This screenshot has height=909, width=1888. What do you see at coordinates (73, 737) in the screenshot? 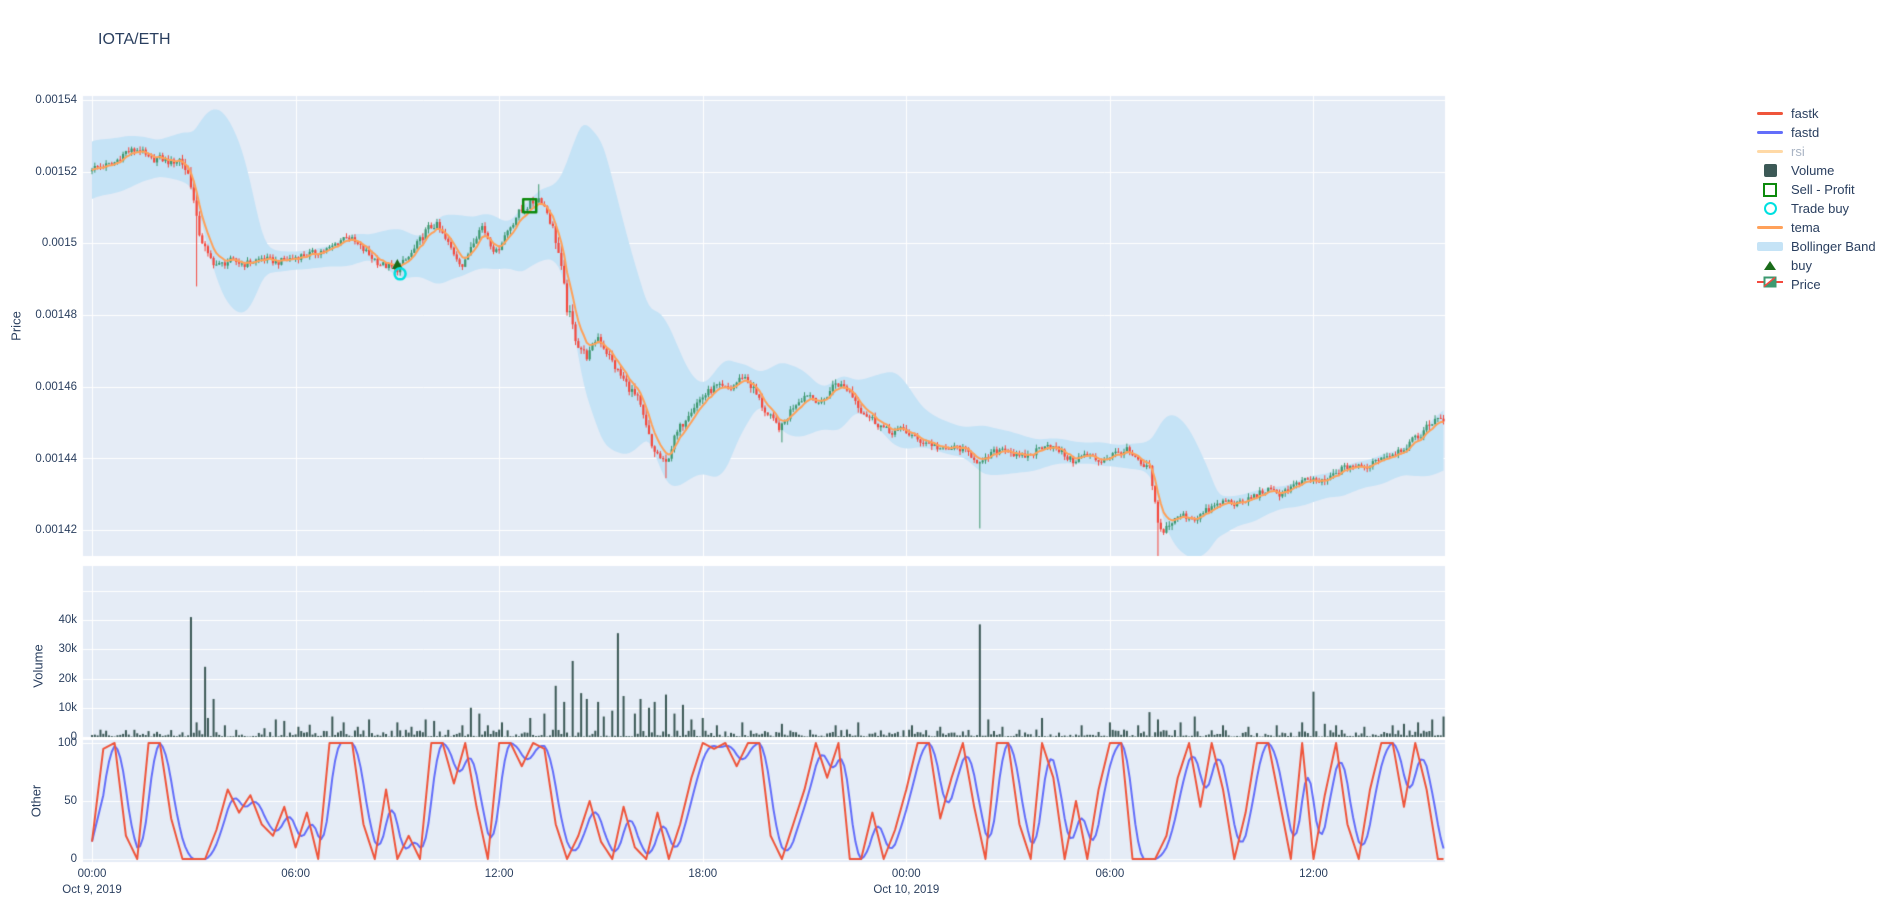
I see `volume-tick-label: 0` at bounding box center [73, 737].